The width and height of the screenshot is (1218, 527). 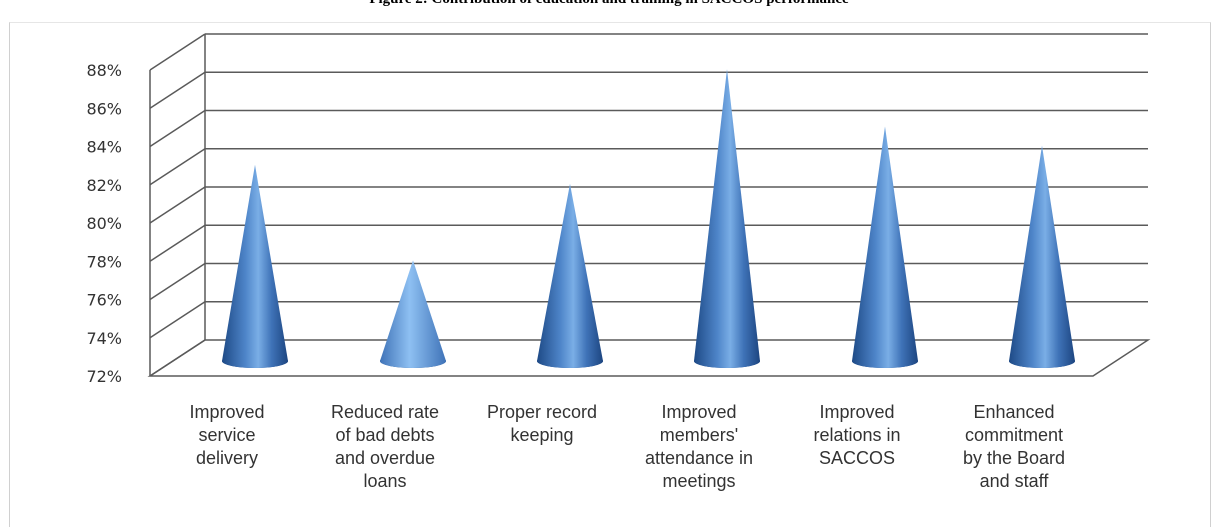 What do you see at coordinates (104, 261) in the screenshot?
I see `y-tick-label: 78%` at bounding box center [104, 261].